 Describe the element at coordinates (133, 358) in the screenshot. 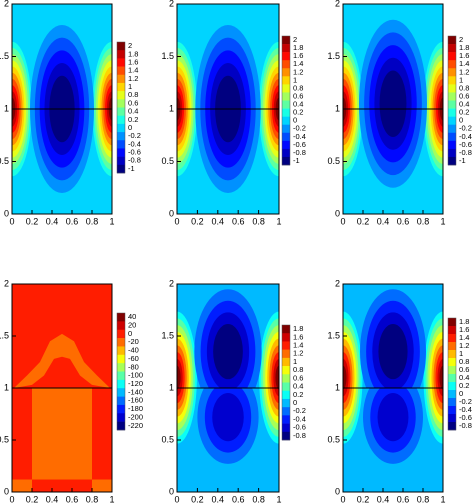

I see `colorbar-label: -60` at that location.